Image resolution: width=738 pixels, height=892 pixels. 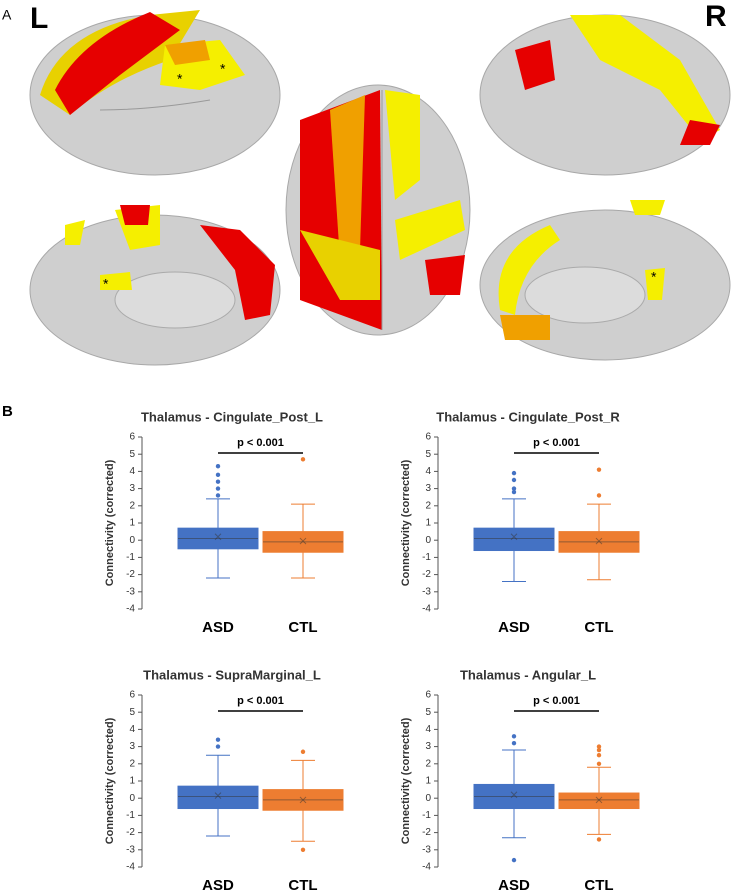 I want to click on panel-label: B, so click(x=7, y=411).